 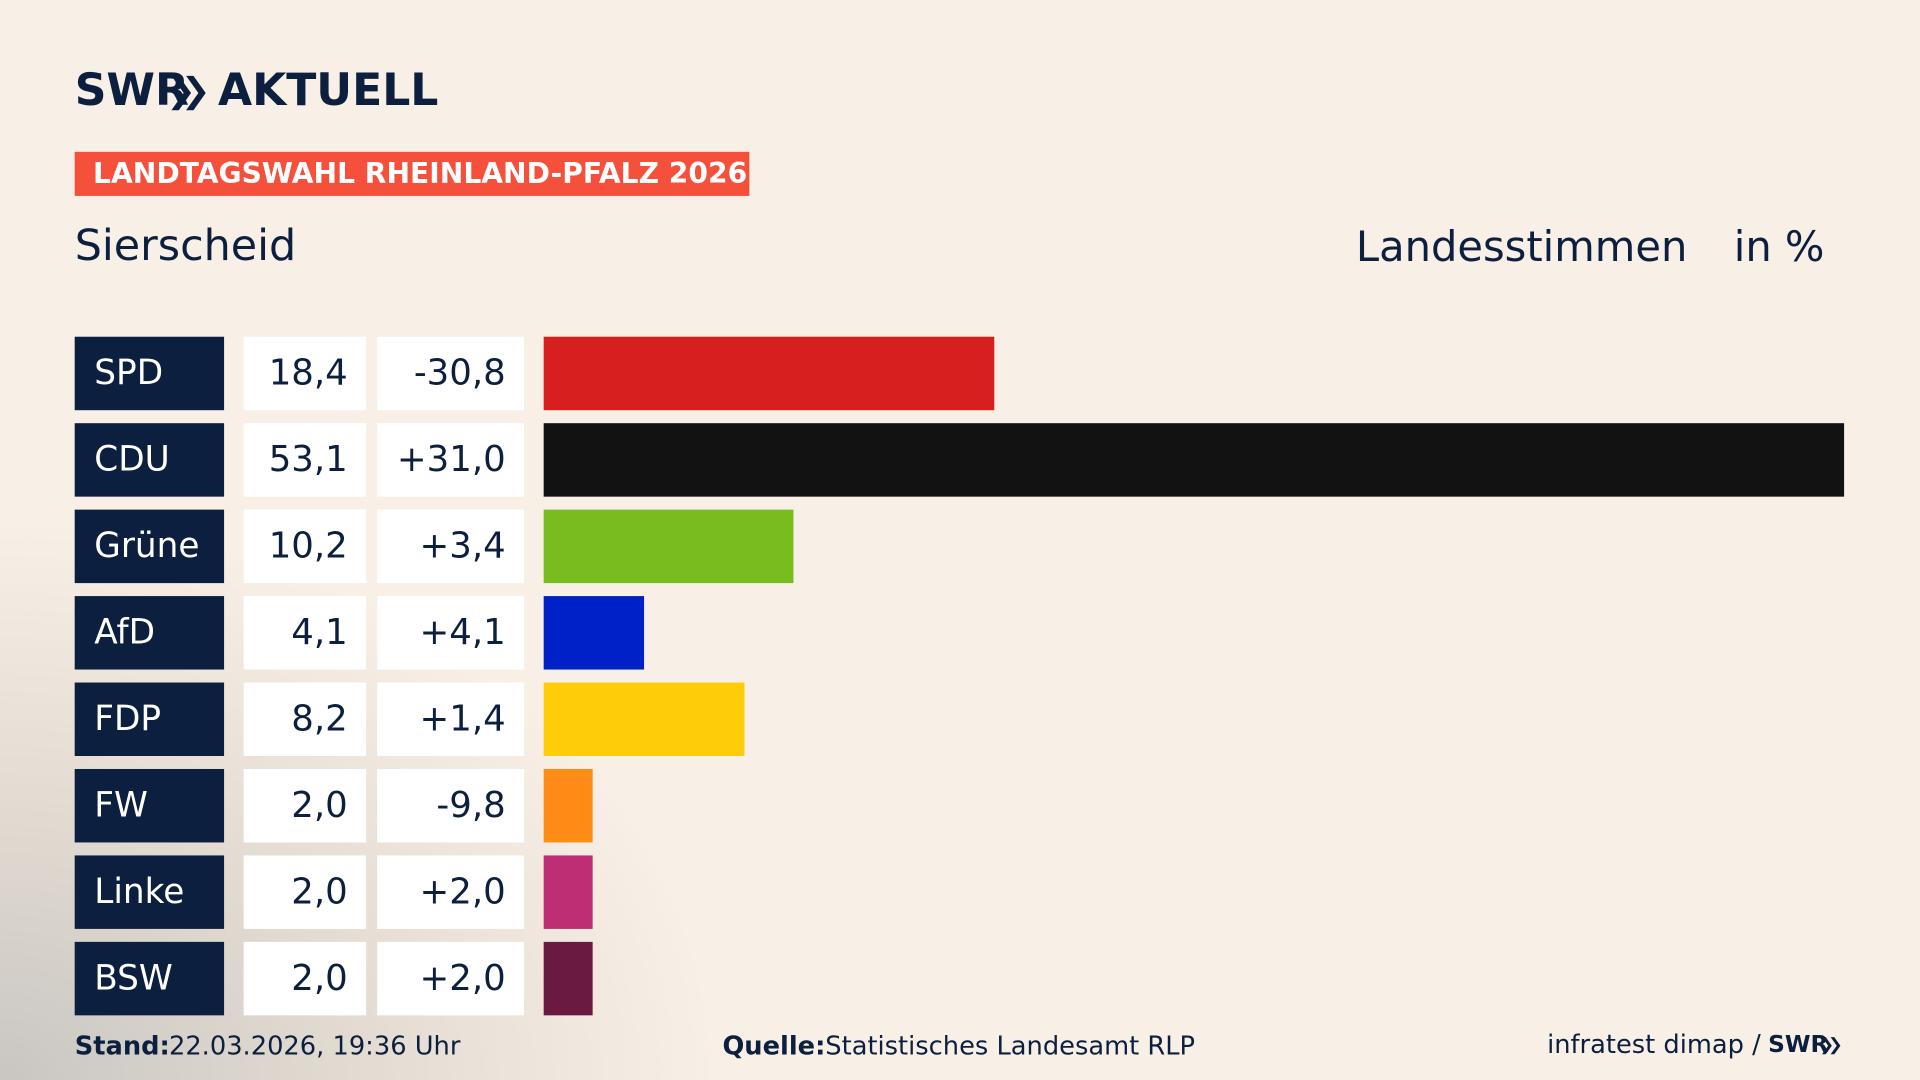 I want to click on brand-chevrons, so click(x=188, y=93).